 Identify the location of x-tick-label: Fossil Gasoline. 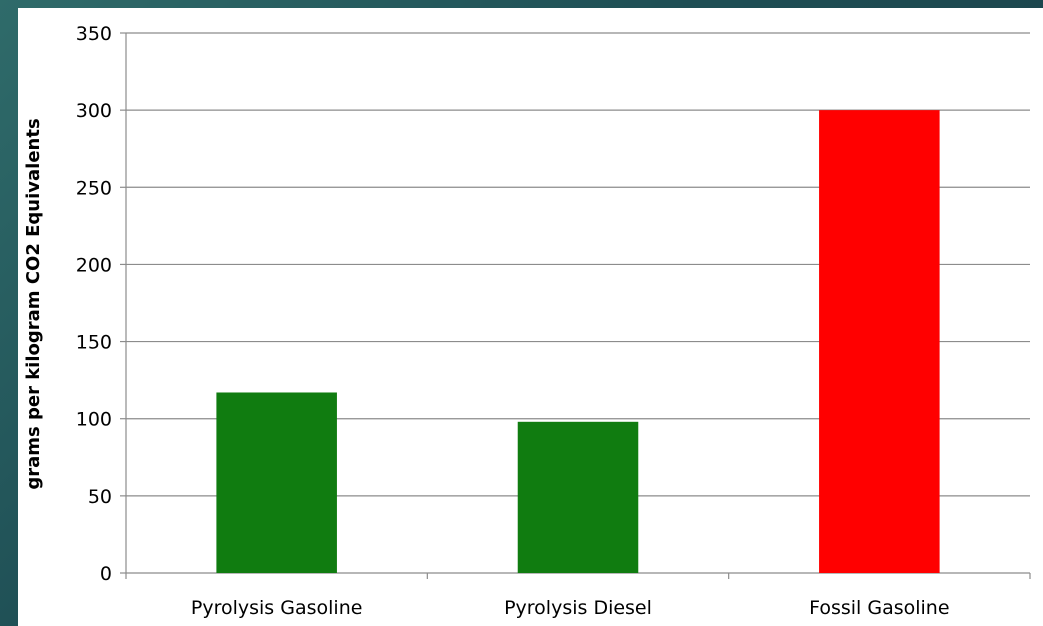
(879, 608).